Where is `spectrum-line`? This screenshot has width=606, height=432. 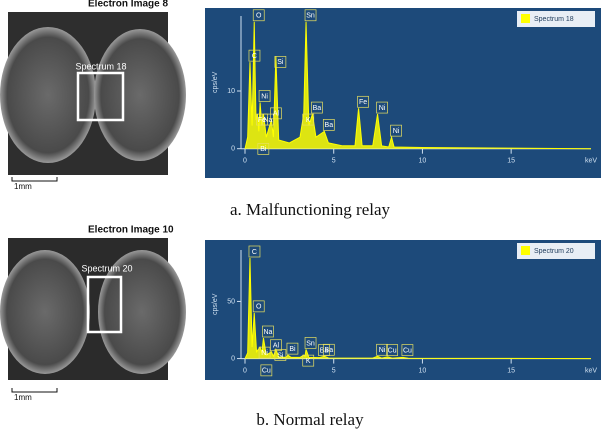 spectrum-line is located at coordinates (418, 308).